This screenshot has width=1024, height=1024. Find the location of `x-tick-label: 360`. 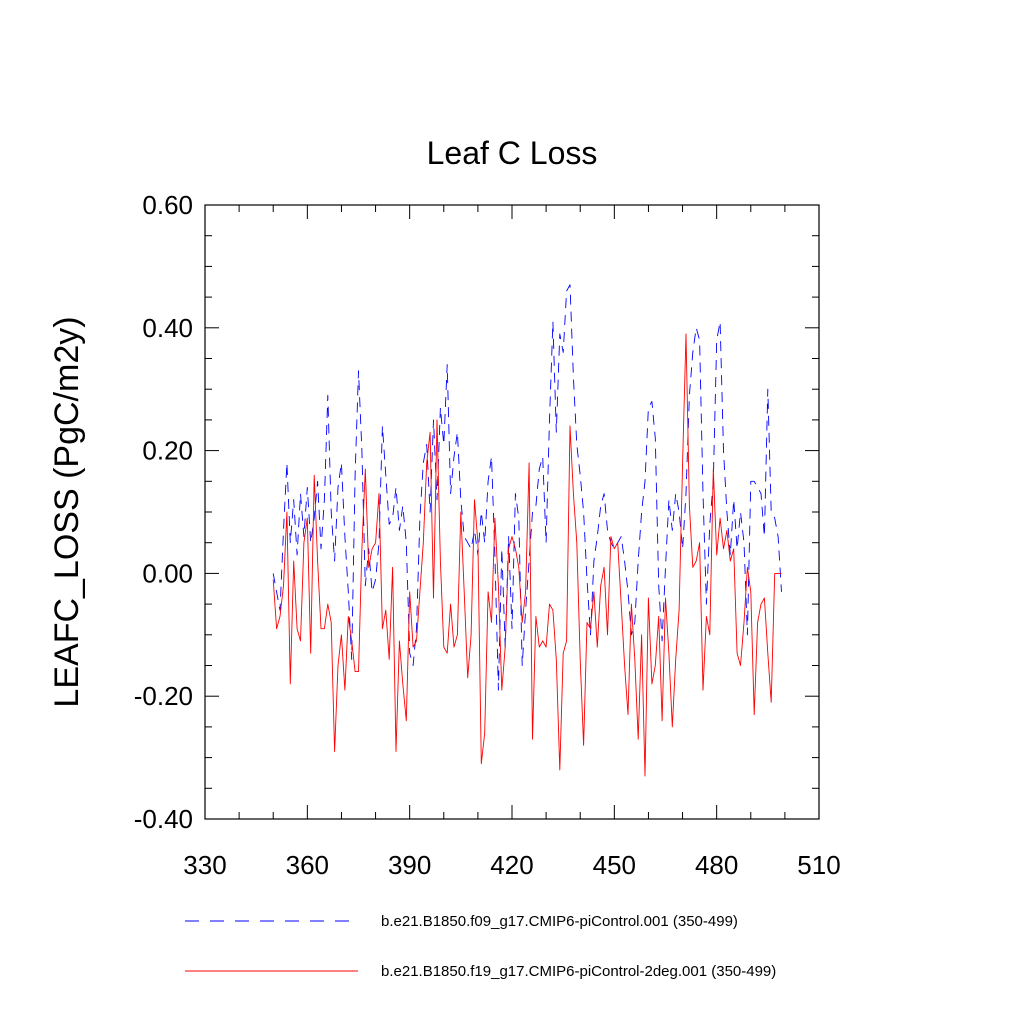

x-tick-label: 360 is located at coordinates (307, 865).